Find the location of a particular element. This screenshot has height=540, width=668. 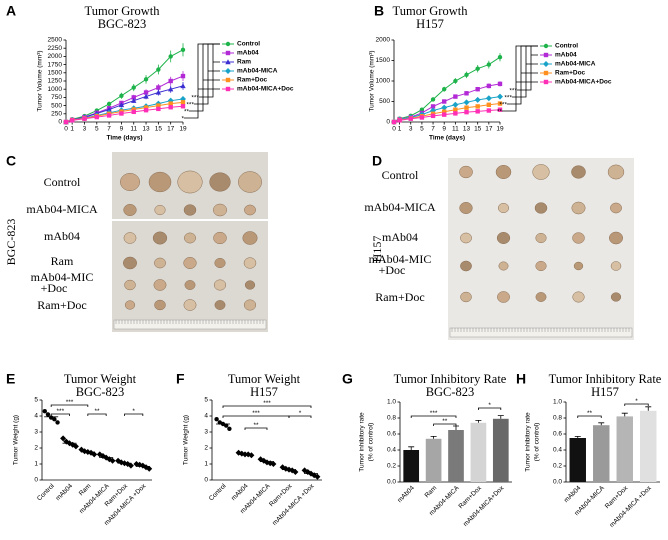

x-tick-label: 13 is located at coordinates (467, 129).